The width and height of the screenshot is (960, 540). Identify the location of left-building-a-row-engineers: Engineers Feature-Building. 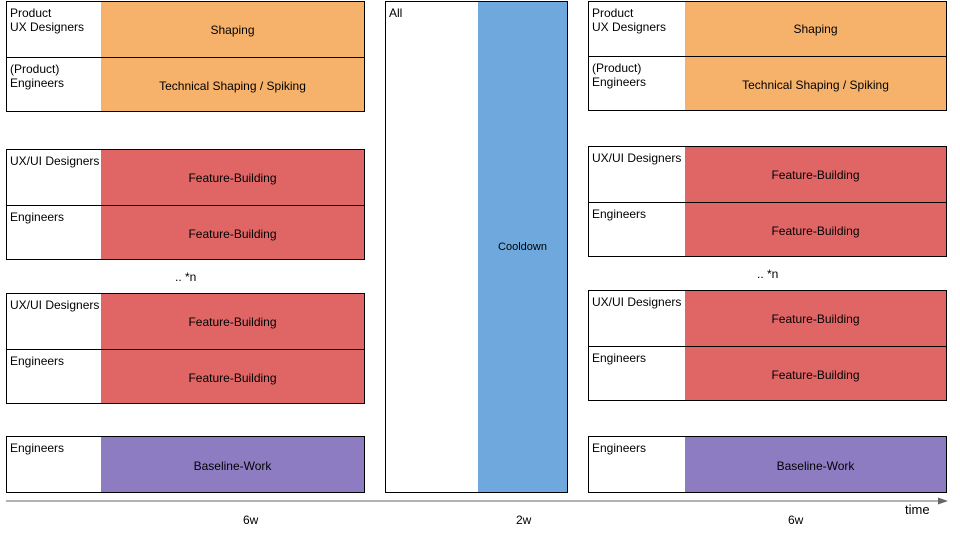
(185, 232).